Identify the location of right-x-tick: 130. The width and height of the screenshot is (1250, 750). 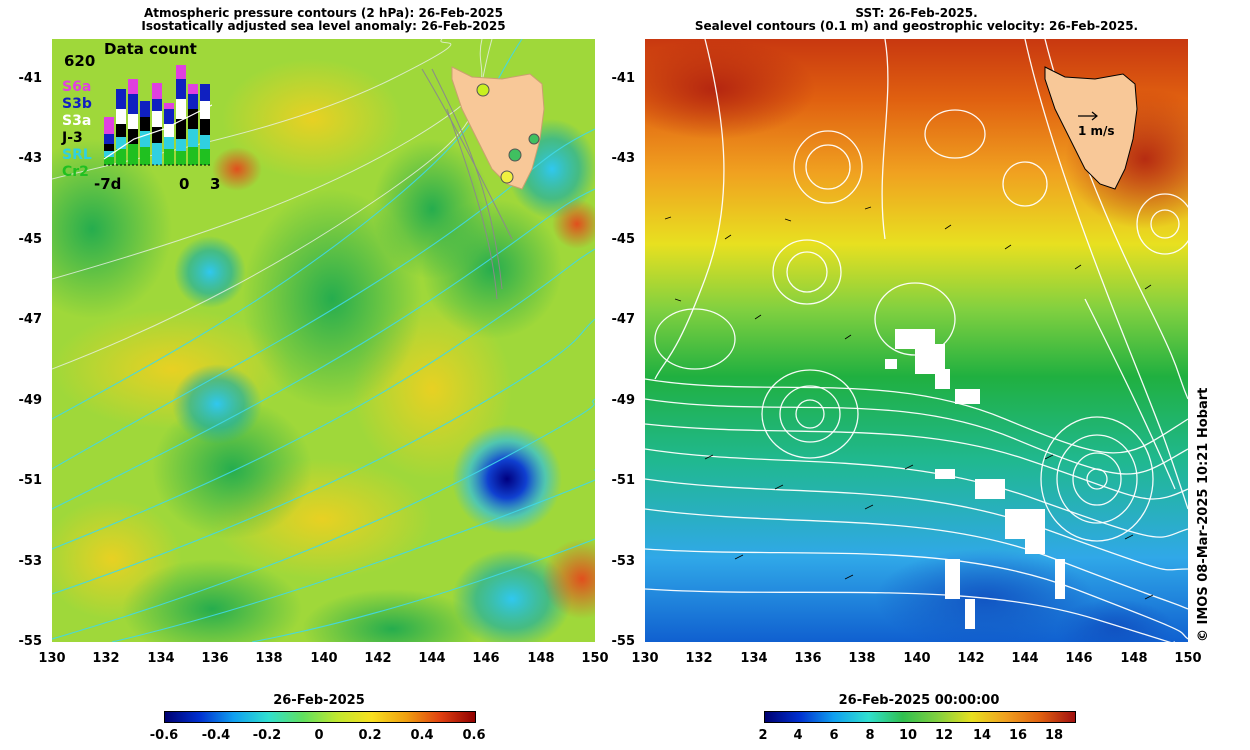
(645, 658).